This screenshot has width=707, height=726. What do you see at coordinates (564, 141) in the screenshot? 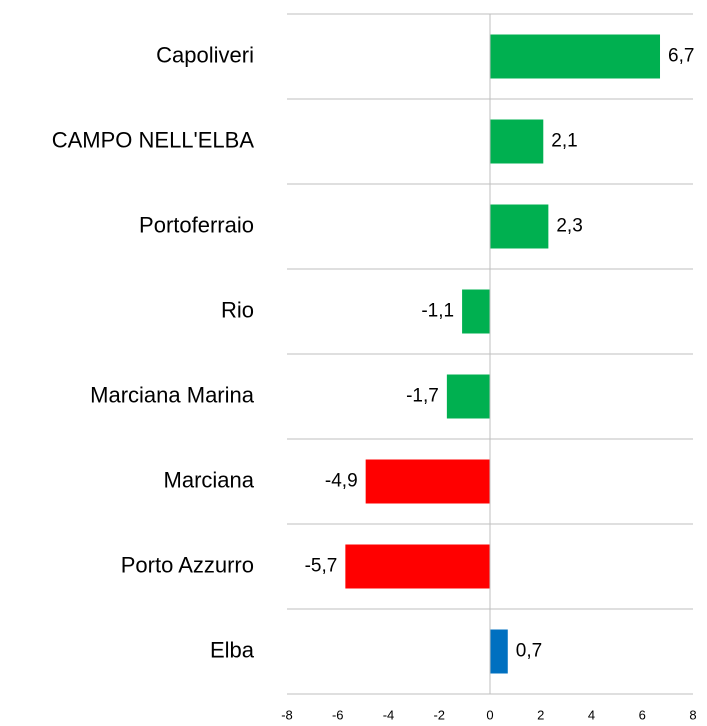
I see `value-label: 2,1` at bounding box center [564, 141].